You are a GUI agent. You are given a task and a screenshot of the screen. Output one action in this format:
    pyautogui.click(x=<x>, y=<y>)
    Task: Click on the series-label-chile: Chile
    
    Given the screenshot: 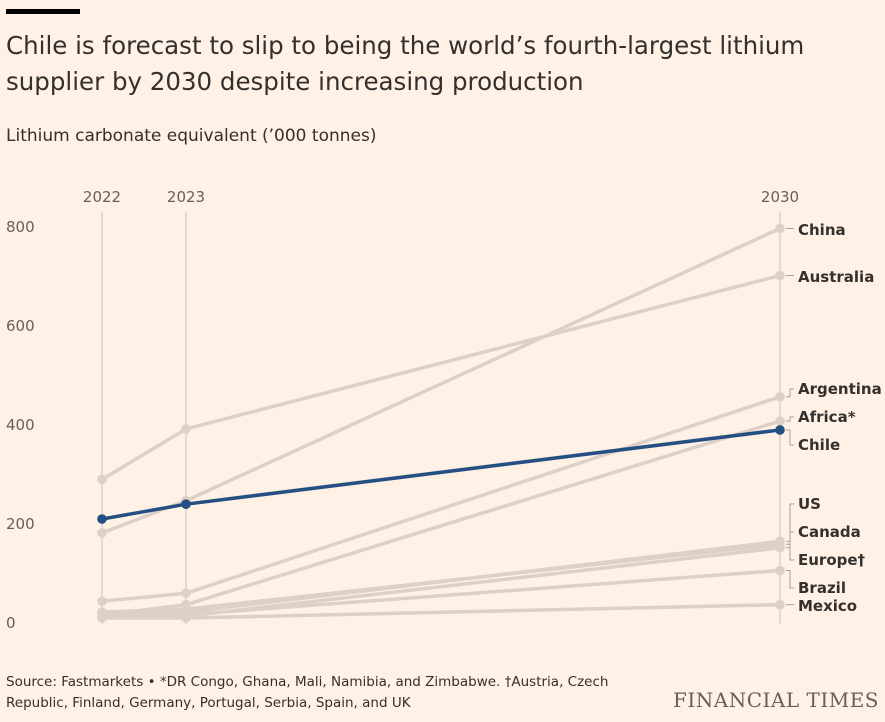 What is the action you would take?
    pyautogui.click(x=819, y=445)
    